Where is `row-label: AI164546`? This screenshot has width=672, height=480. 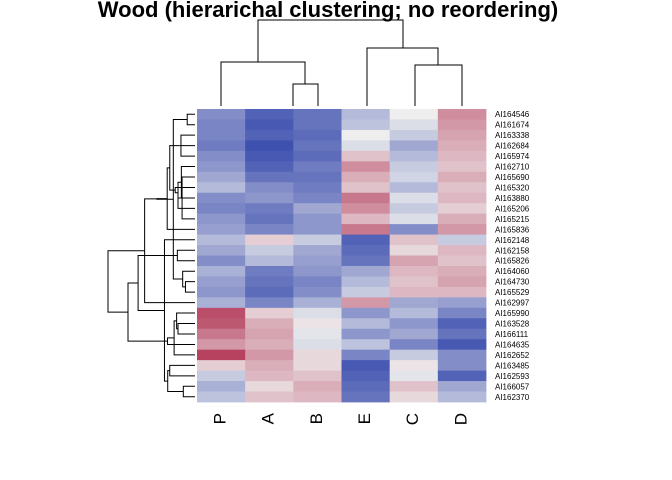 row-label: AI164546 is located at coordinates (512, 114).